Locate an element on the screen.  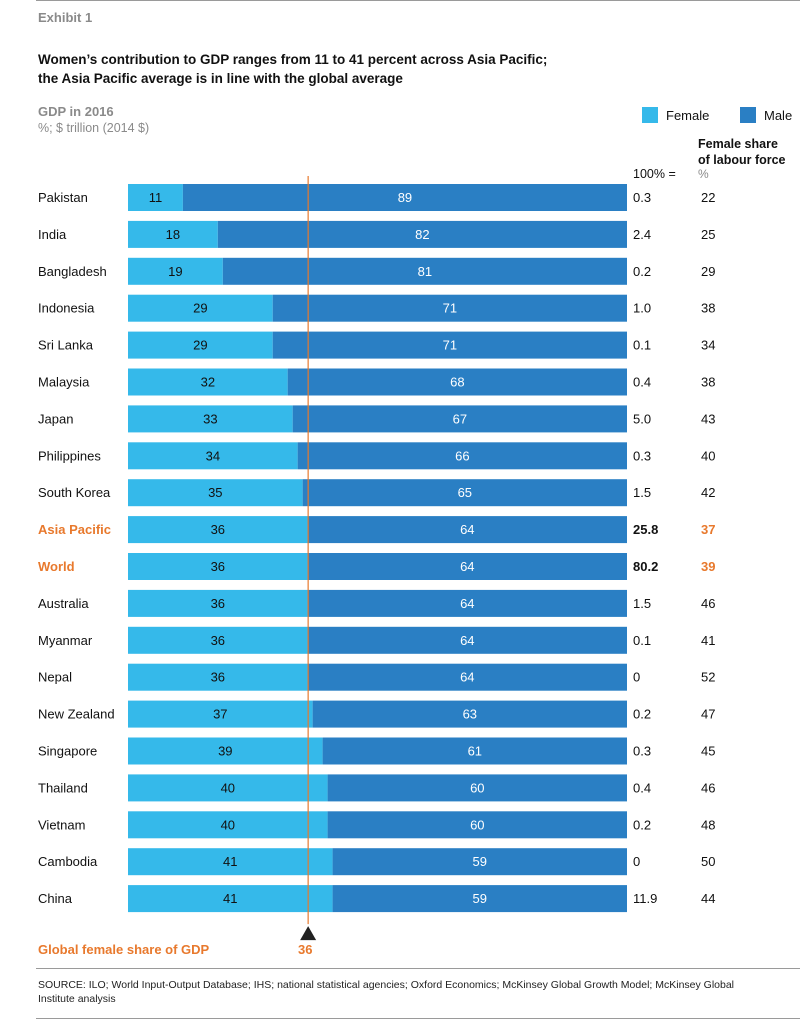
labour-share-value: 42 is located at coordinates (708, 492).